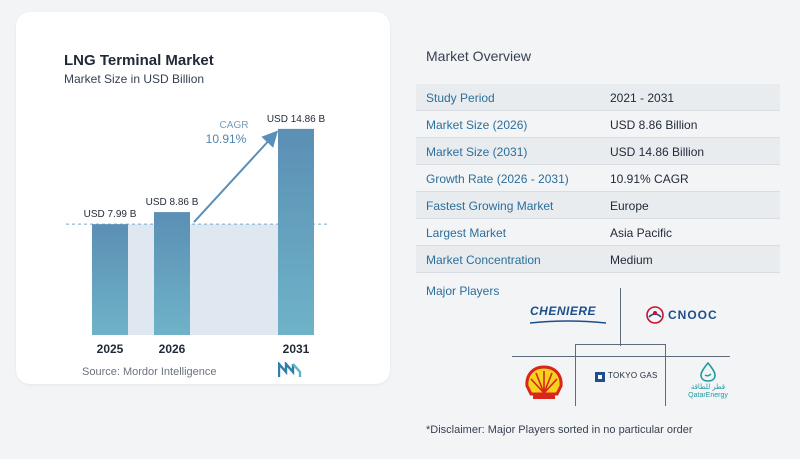 The height and width of the screenshot is (459, 800). Describe the element at coordinates (629, 206) in the screenshot. I see `overview-row-value: Europe` at that location.